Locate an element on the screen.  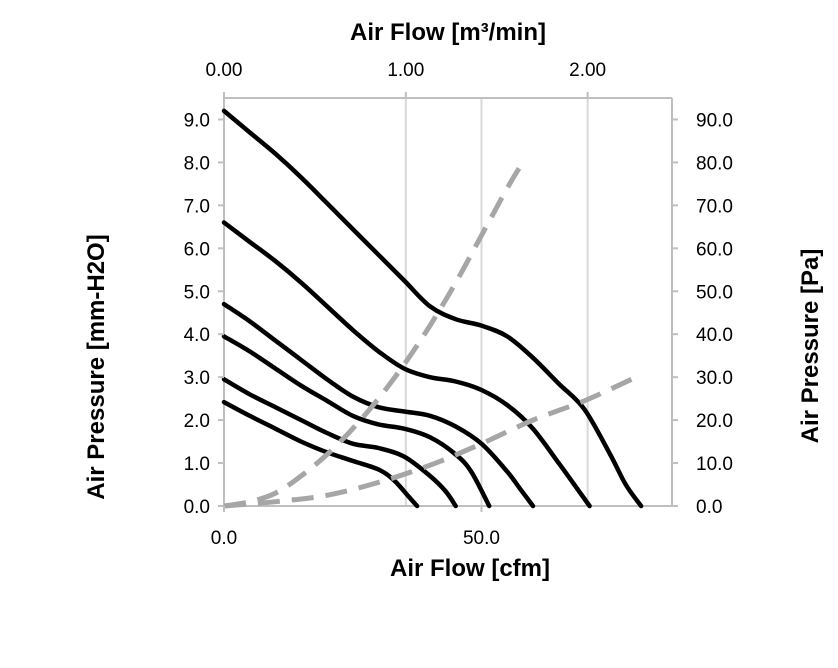
top-axis-title: Air Flow [m³/min] is located at coordinates (448, 32).